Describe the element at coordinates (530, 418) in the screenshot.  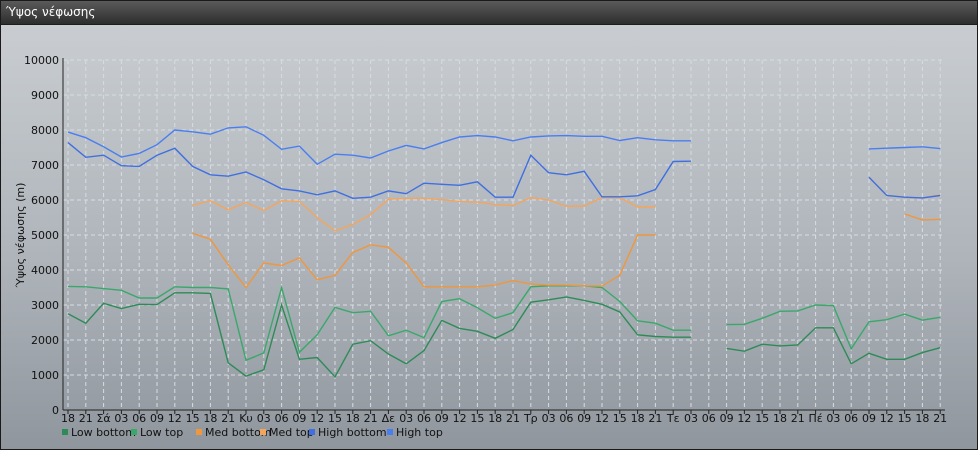
I see `x-tick-label: Τρ` at that location.